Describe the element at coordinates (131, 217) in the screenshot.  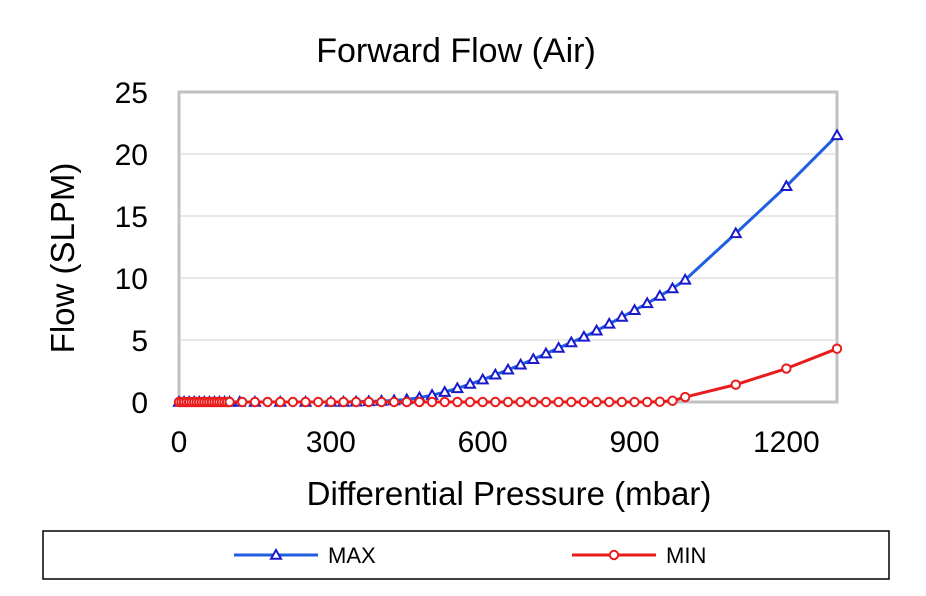
I see `y-tick-label: 15` at that location.